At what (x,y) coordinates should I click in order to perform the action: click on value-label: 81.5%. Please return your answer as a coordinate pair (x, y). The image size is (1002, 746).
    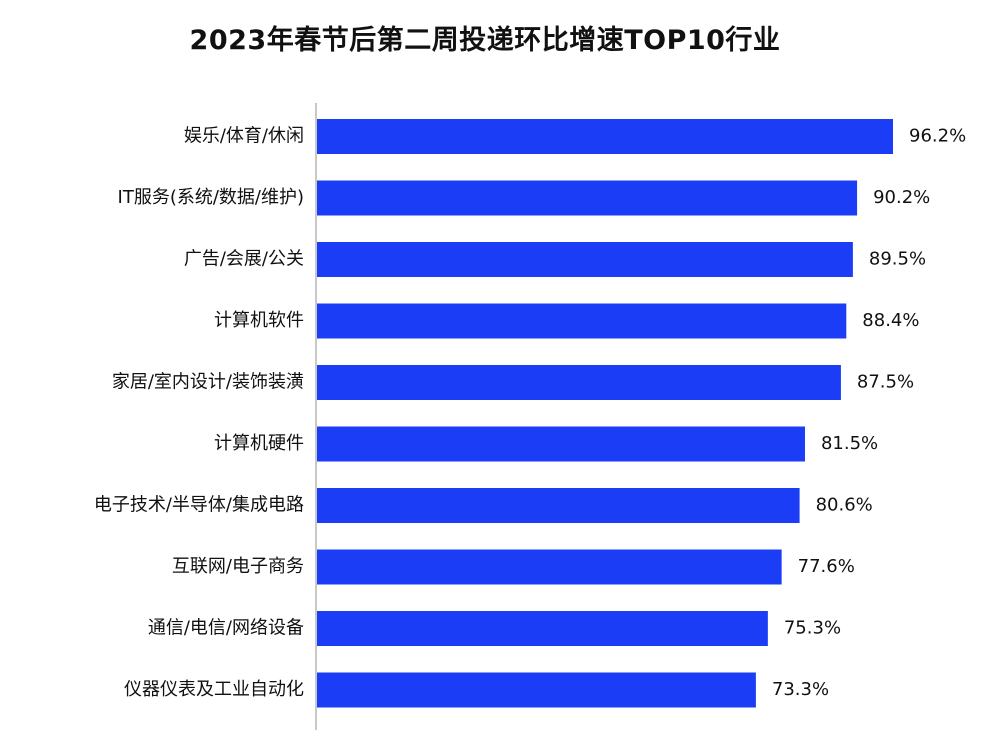
    Looking at the image, I should click on (849, 443).